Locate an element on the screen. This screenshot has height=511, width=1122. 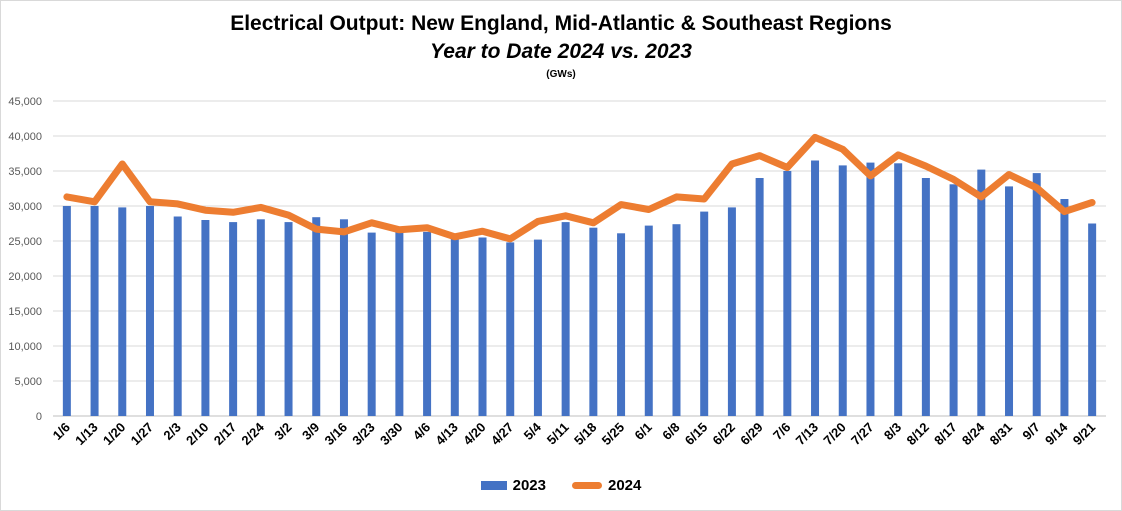
x-tick-label: 6/29 is located at coordinates (751, 434).